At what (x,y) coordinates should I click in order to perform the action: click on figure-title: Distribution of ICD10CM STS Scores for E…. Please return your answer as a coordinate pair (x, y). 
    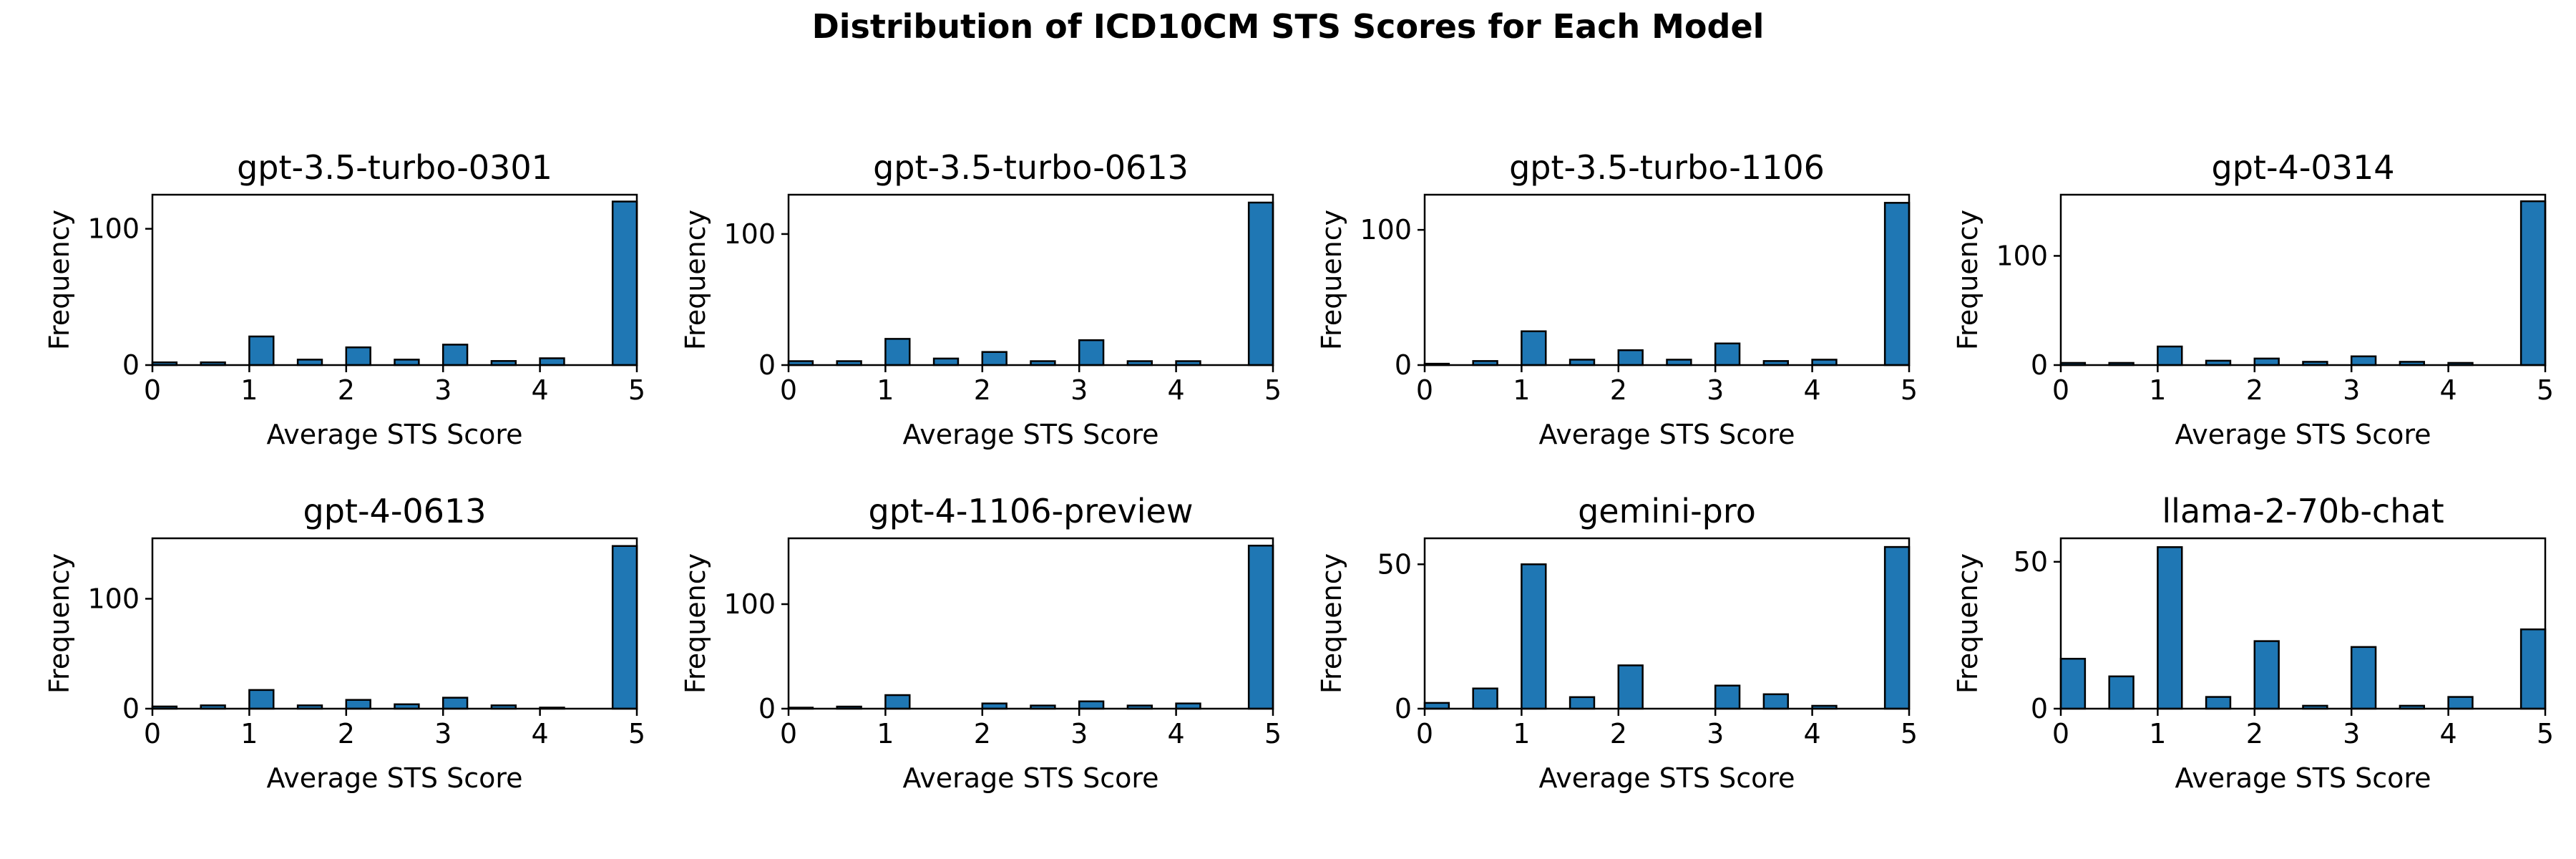
    Looking at the image, I should click on (1288, 26).